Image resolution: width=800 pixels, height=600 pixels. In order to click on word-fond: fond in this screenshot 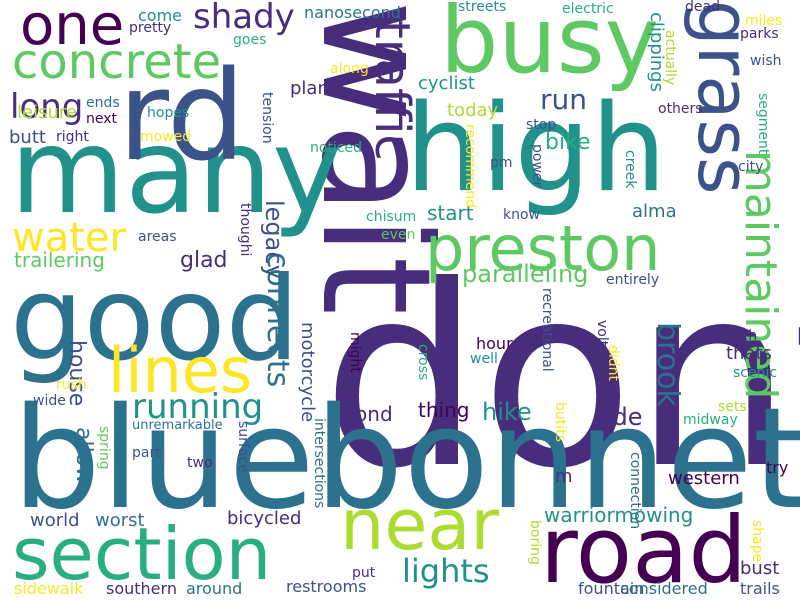, I will do `click(370, 414)`.